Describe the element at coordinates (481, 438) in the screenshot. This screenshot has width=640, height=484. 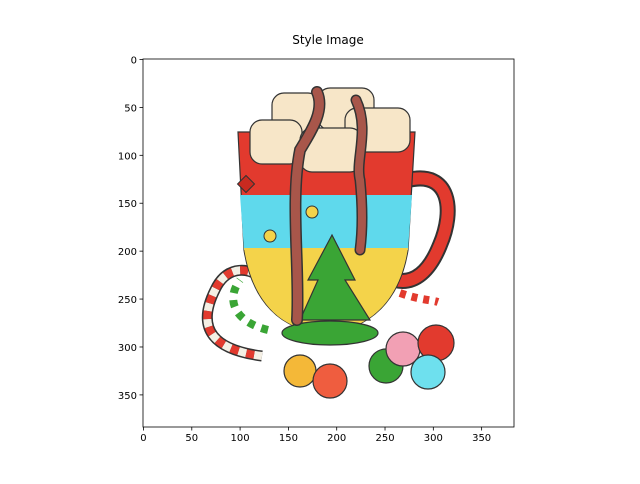
I see `x-tick-label: 350` at that location.